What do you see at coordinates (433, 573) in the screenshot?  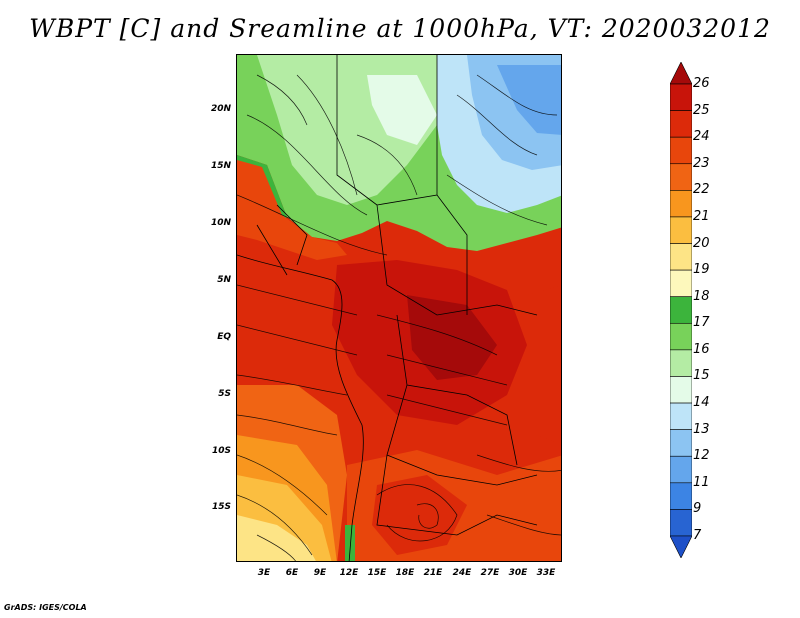 I see `lon-label-21e: 21E` at bounding box center [433, 573].